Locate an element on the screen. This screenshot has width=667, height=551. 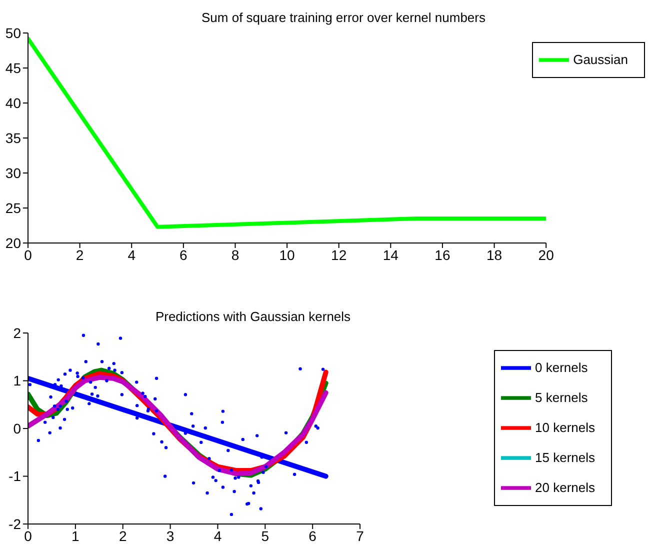
y-tick-label: 0 is located at coordinates (17, 428).